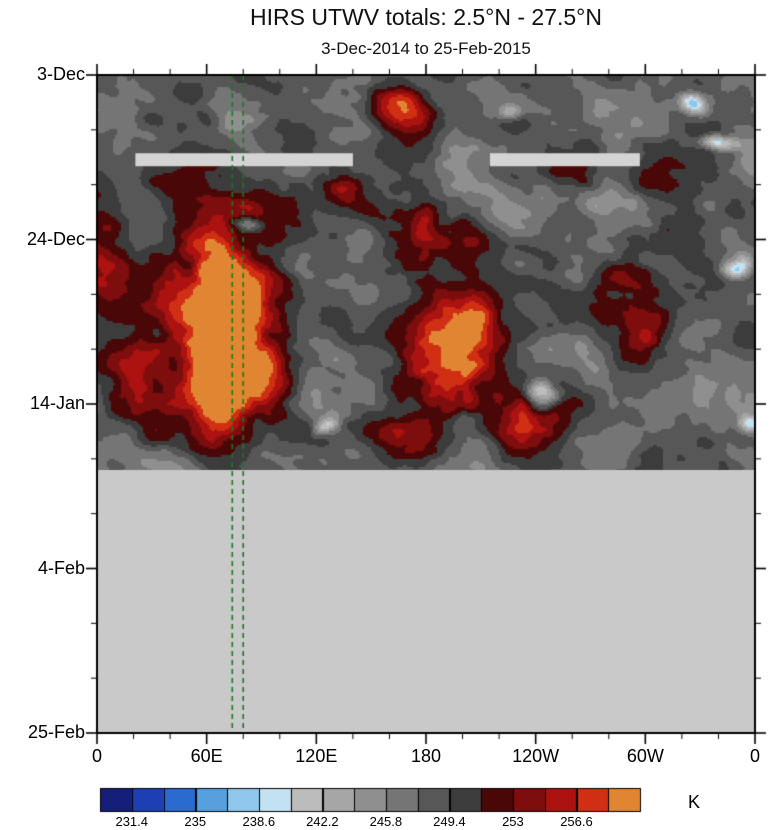 The height and width of the screenshot is (830, 771). Describe the element at coordinates (536, 756) in the screenshot. I see `x-tick-label: 120W` at that location.